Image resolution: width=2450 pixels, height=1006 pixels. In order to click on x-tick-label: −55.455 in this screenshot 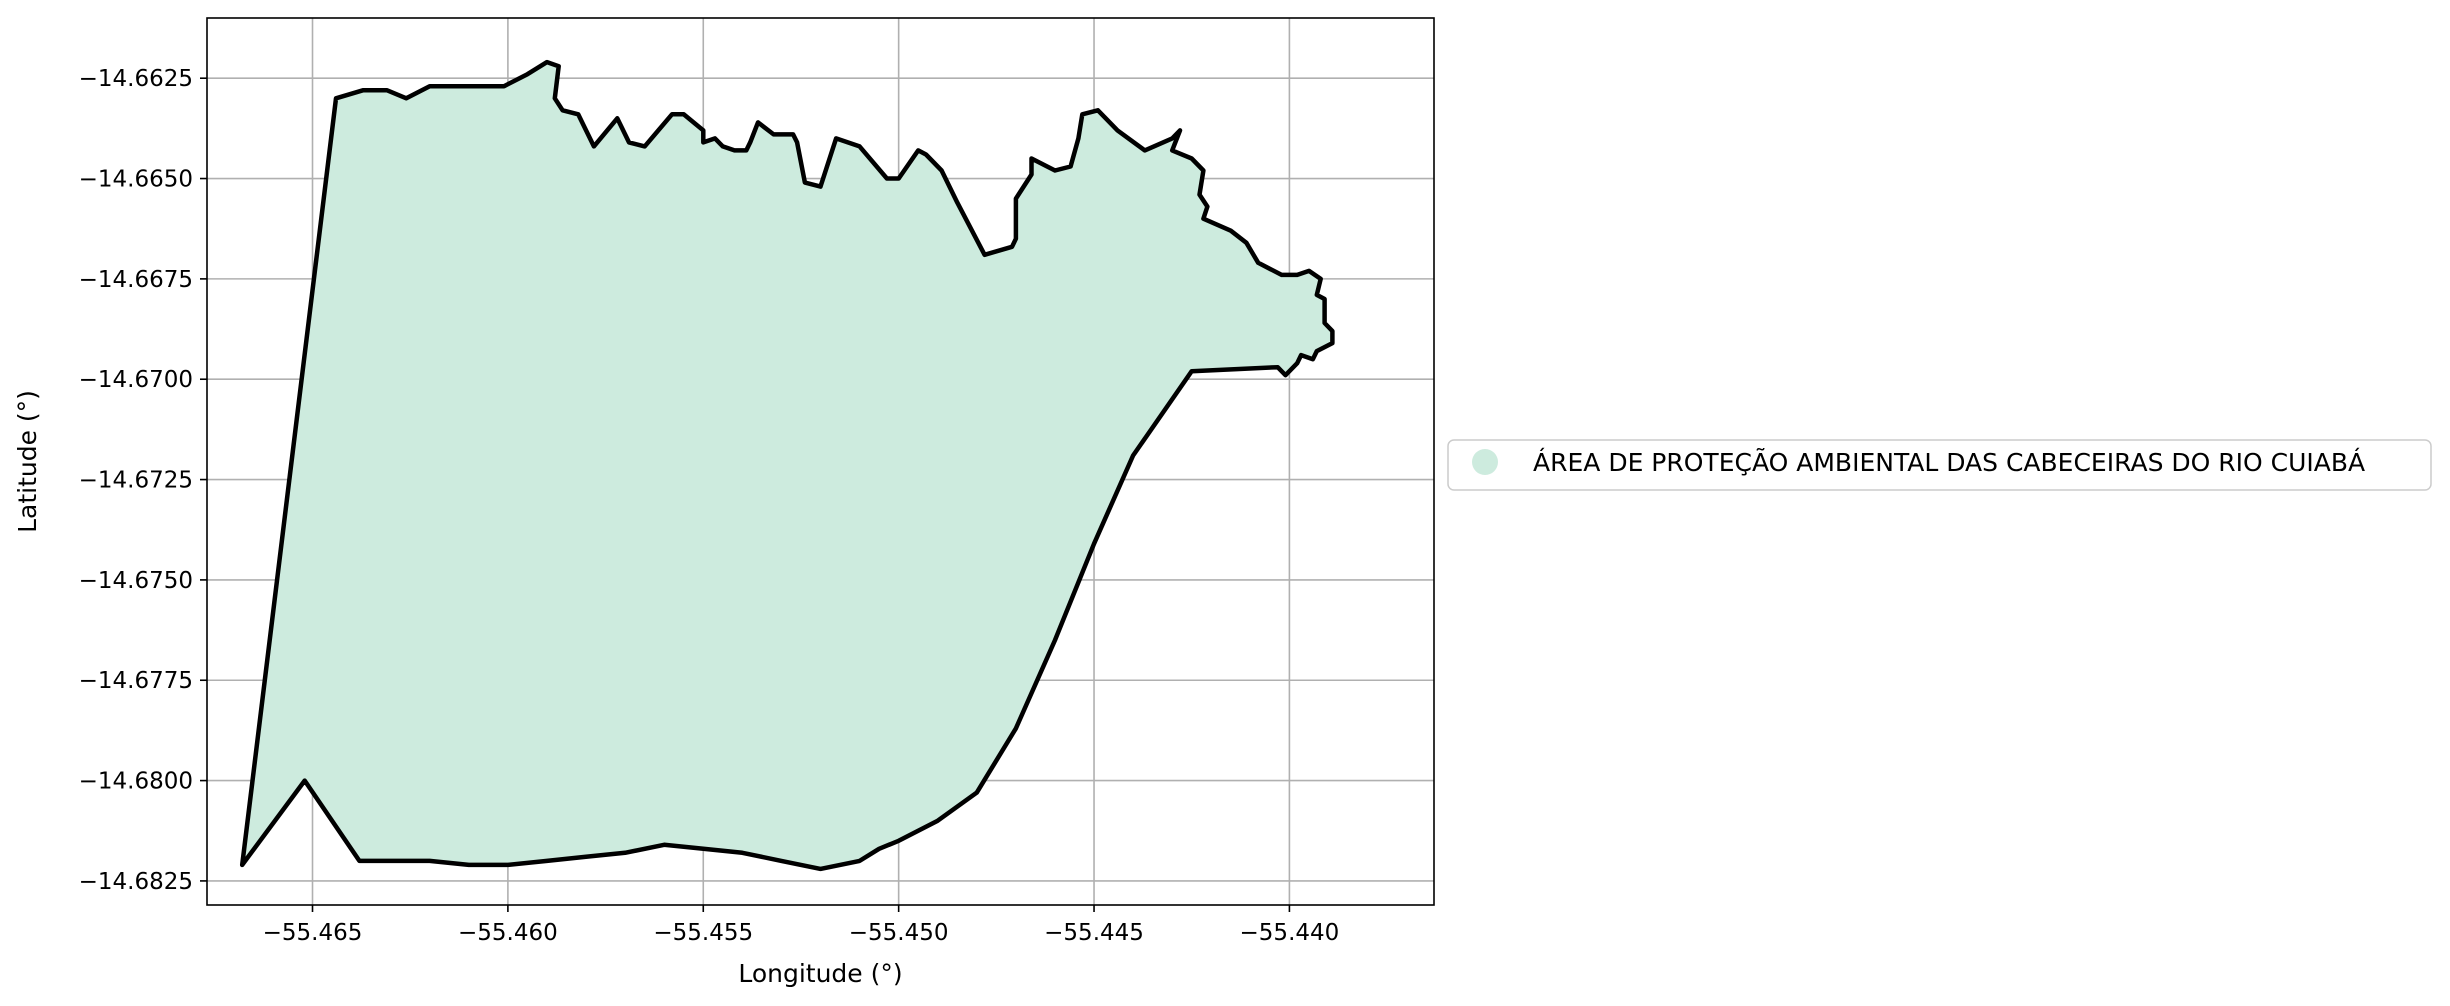, I will do `click(703, 933)`.